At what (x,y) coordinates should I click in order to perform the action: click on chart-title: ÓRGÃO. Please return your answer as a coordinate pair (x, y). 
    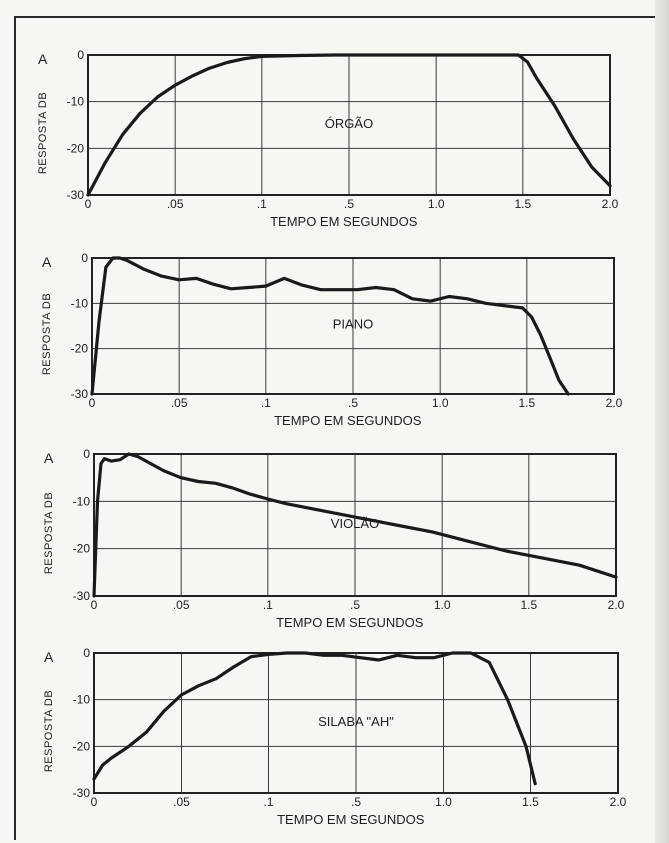
    Looking at the image, I should click on (349, 123).